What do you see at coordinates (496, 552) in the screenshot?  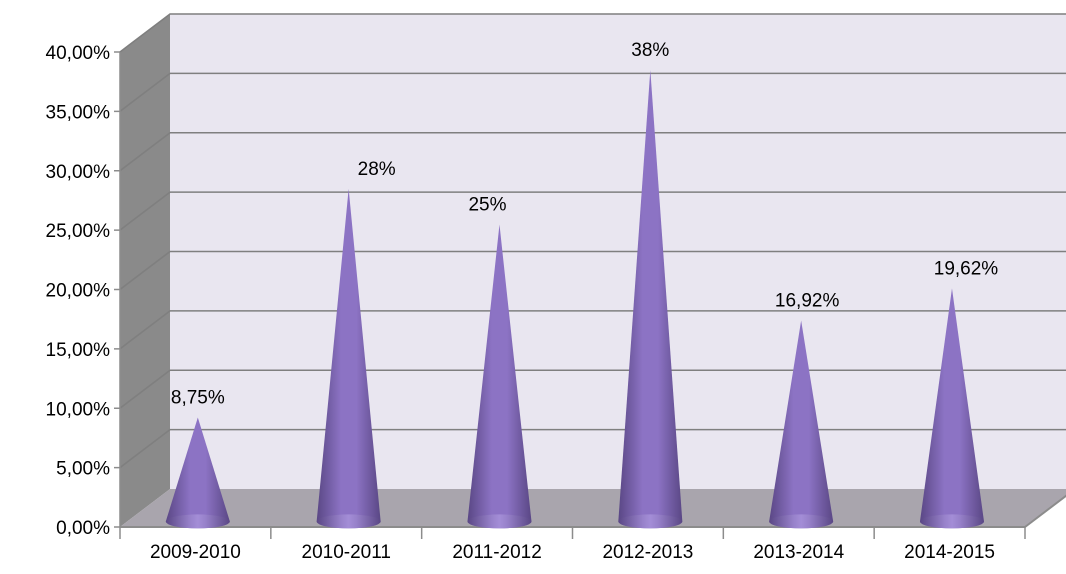 I see `x-tick-label: 2011-2012` at bounding box center [496, 552].